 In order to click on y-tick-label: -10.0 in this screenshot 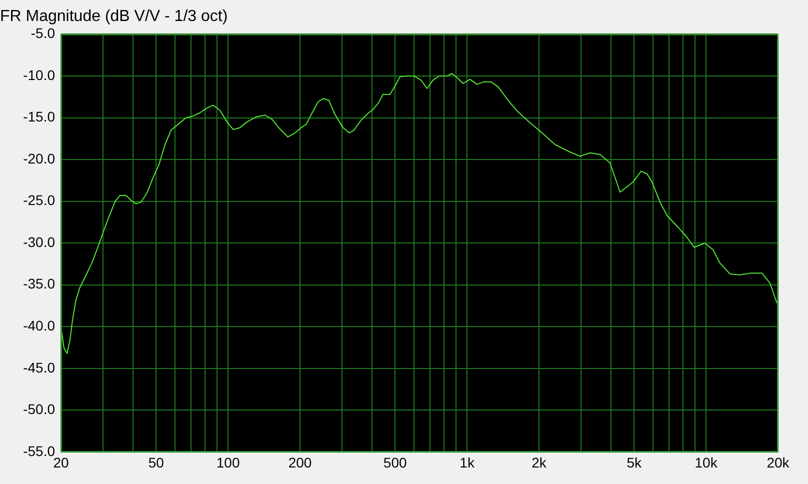, I will do `click(39, 74)`.